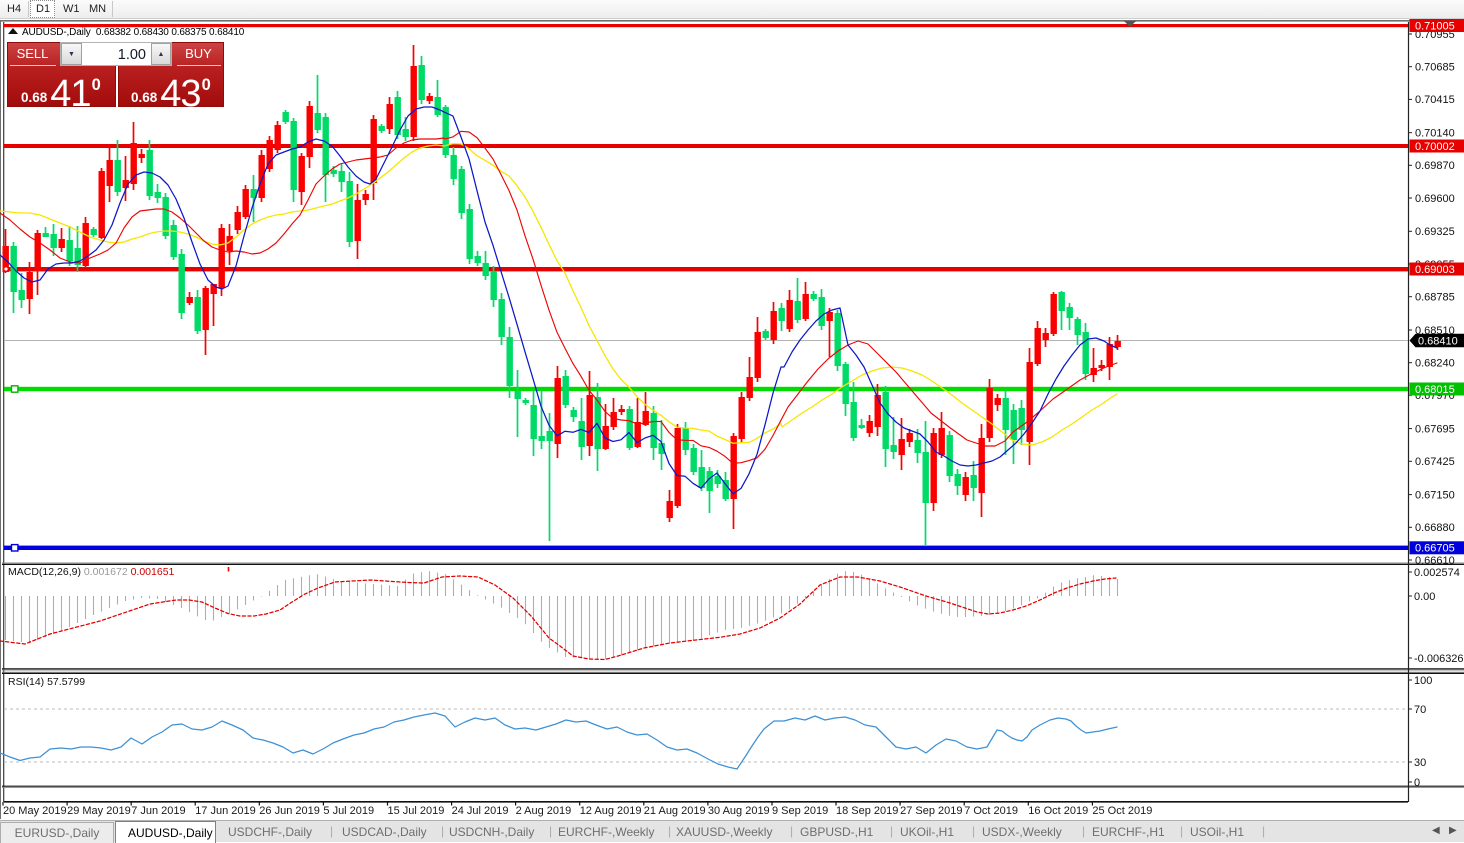 The height and width of the screenshot is (843, 1464). I want to click on svg-text:MACD(12,26,9) 0.001672 0.00165: MACD(12,26,9) 0.001672 0.001651, so click(91, 572).